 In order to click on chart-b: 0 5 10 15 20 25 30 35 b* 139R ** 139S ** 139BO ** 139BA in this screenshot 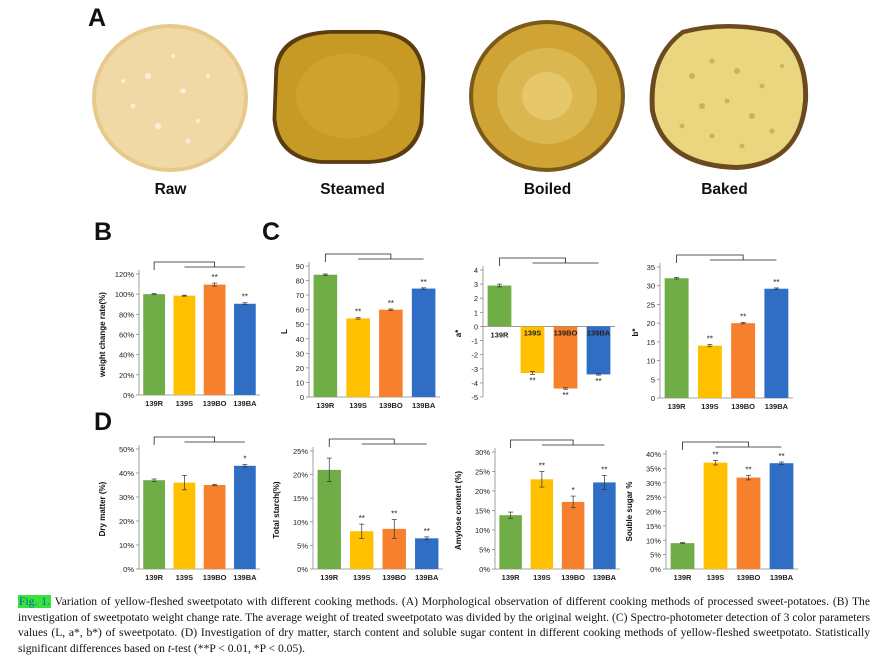, I will do `click(712, 332)`.